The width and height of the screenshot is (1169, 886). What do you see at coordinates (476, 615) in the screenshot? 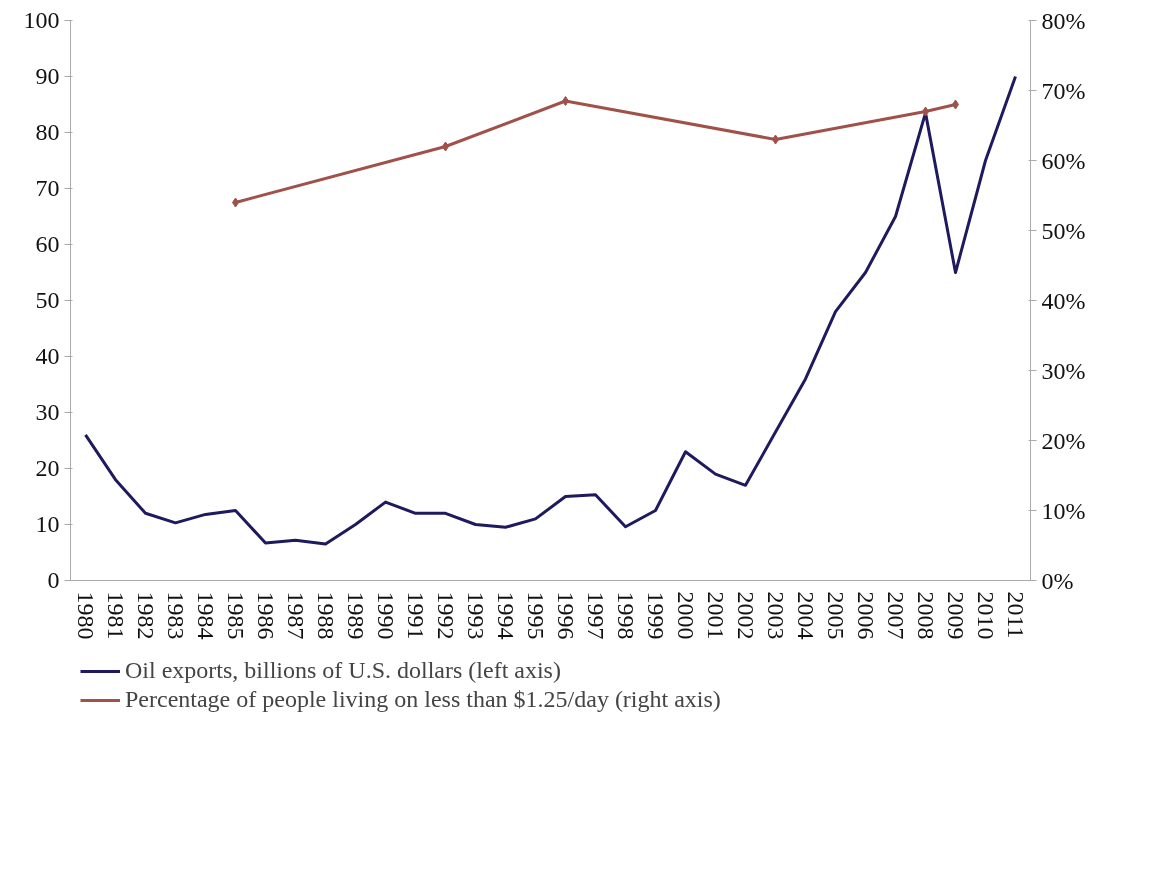
I see `x-tick-label: 1993` at bounding box center [476, 615].